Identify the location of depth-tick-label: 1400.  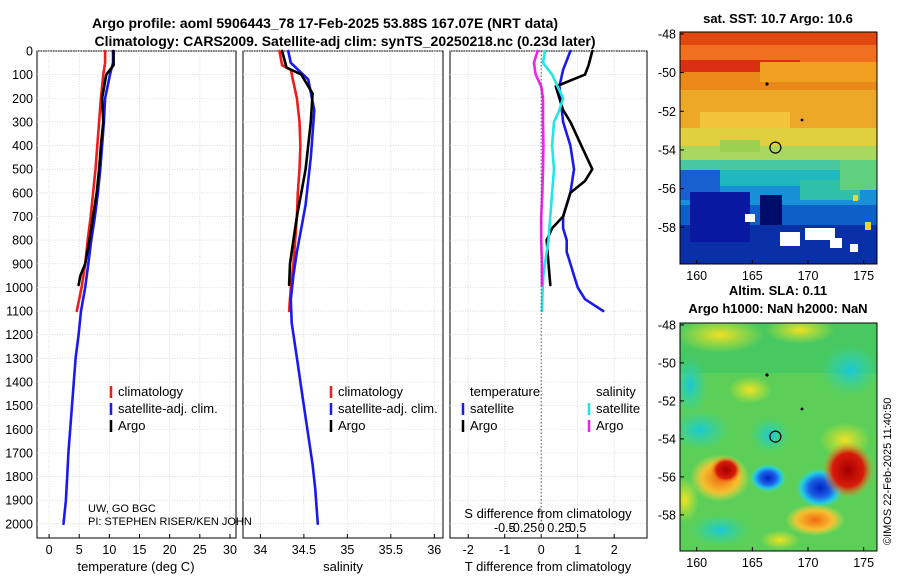
(19, 382).